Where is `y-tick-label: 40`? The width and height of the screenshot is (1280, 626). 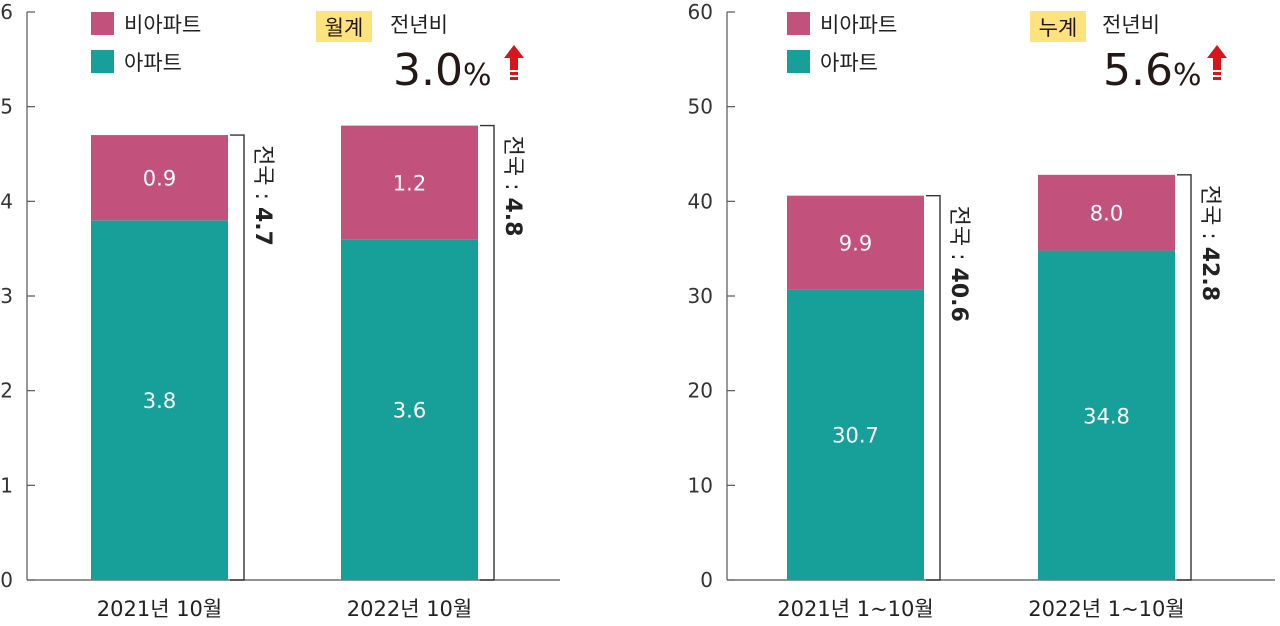 y-tick-label: 40 is located at coordinates (700, 201).